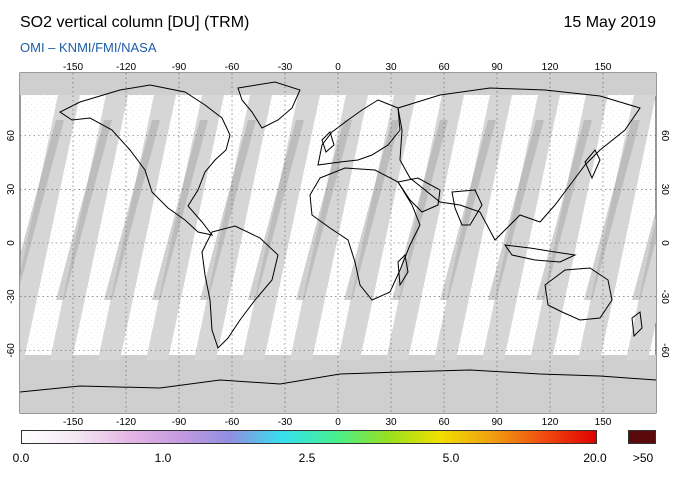 Image resolution: width=676 pixels, height=480 pixels. I want to click on map-title: SO2 vertical column [DU] (TRM), so click(135, 22).